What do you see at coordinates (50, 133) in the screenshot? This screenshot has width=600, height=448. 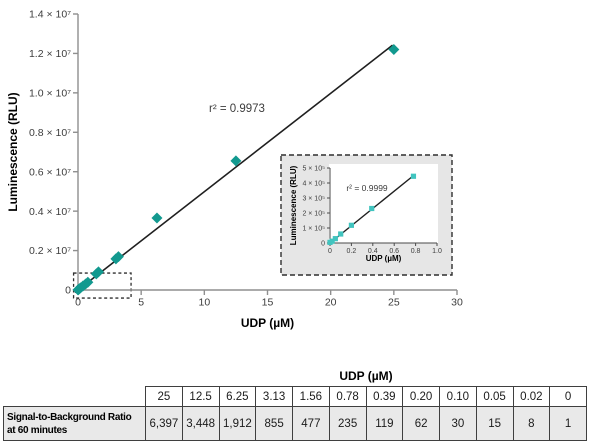 I see `y-tick-label: 0.8 × 10⁷` at bounding box center [50, 133].